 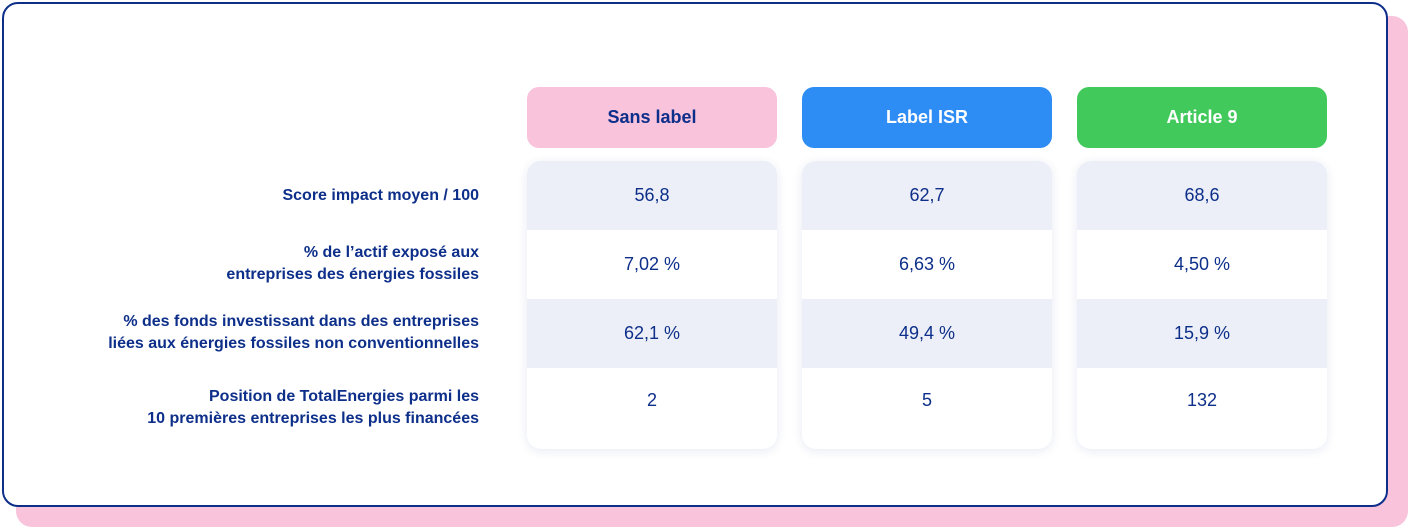 I want to click on cell-value: 56,8, so click(x=652, y=195).